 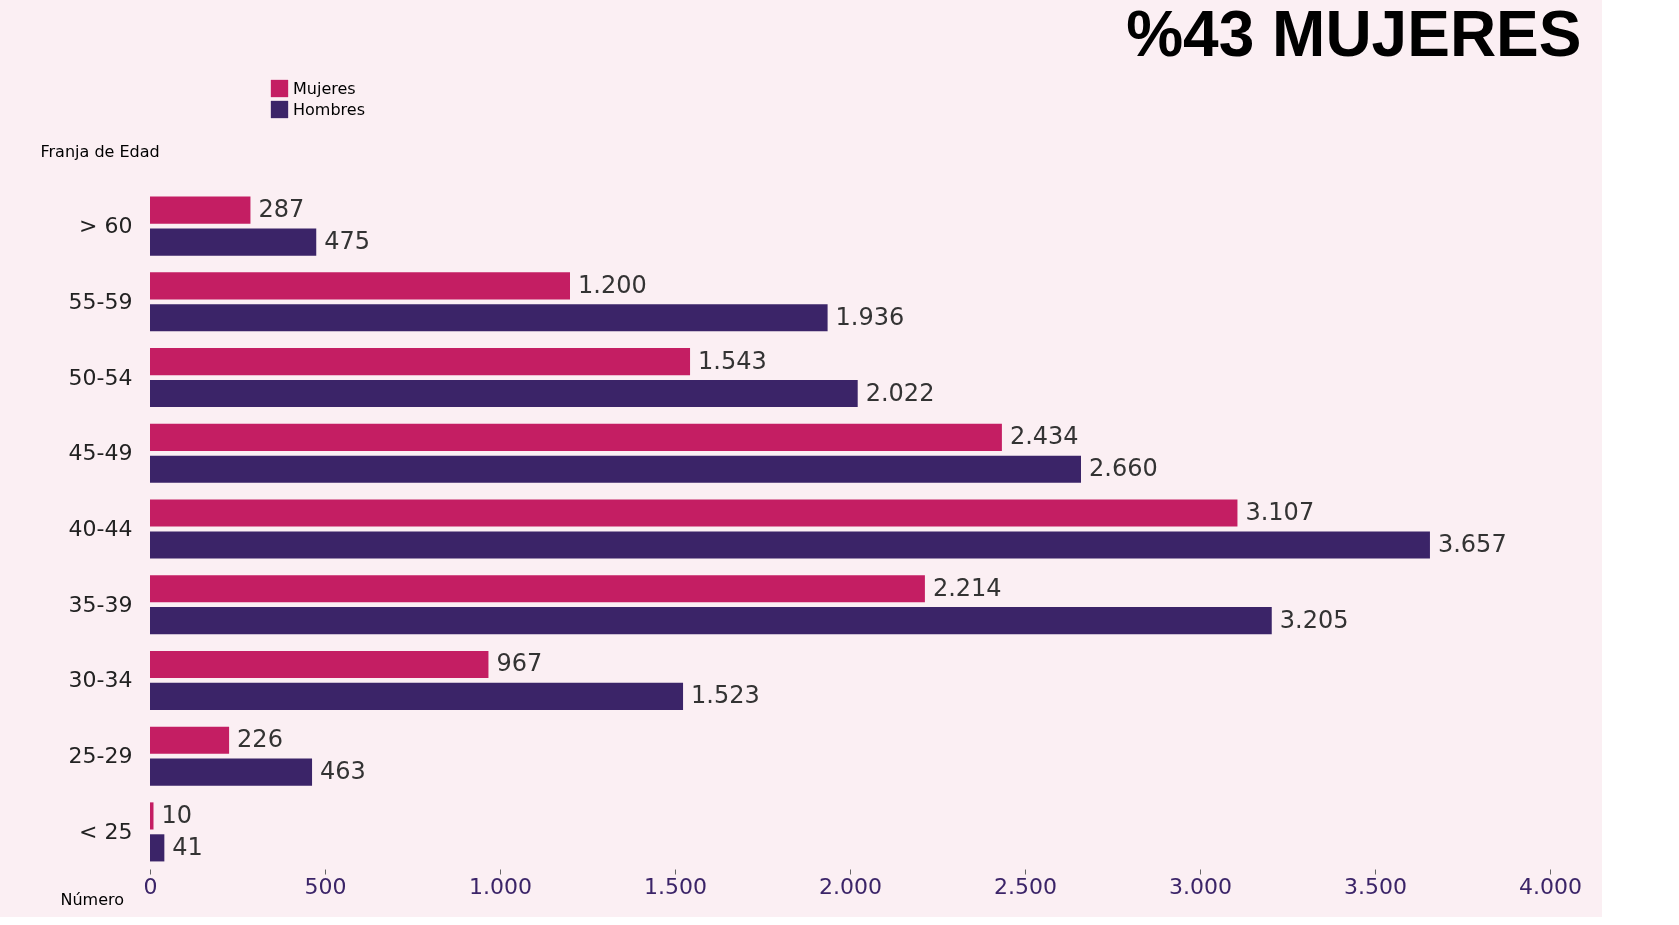 I want to click on data-label: 1.936, so click(x=870, y=316).